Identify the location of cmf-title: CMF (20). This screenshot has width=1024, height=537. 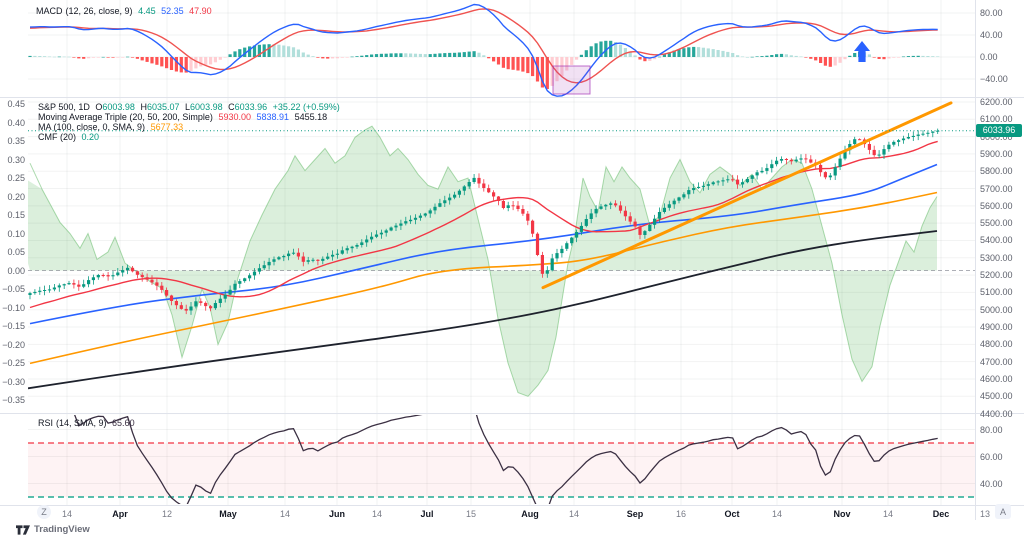
(57, 137).